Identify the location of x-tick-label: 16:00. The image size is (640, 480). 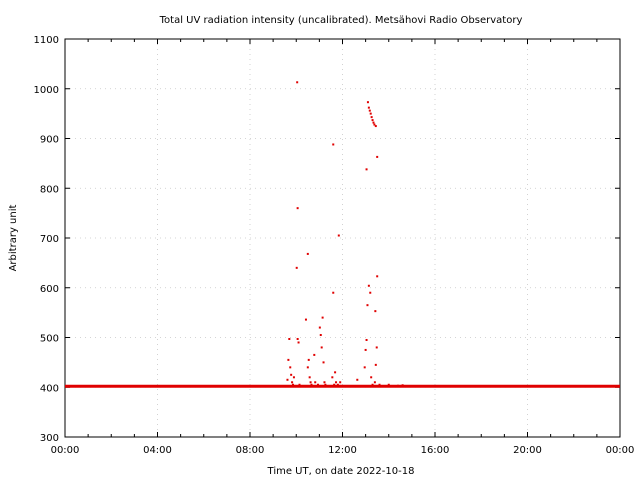
(435, 450).